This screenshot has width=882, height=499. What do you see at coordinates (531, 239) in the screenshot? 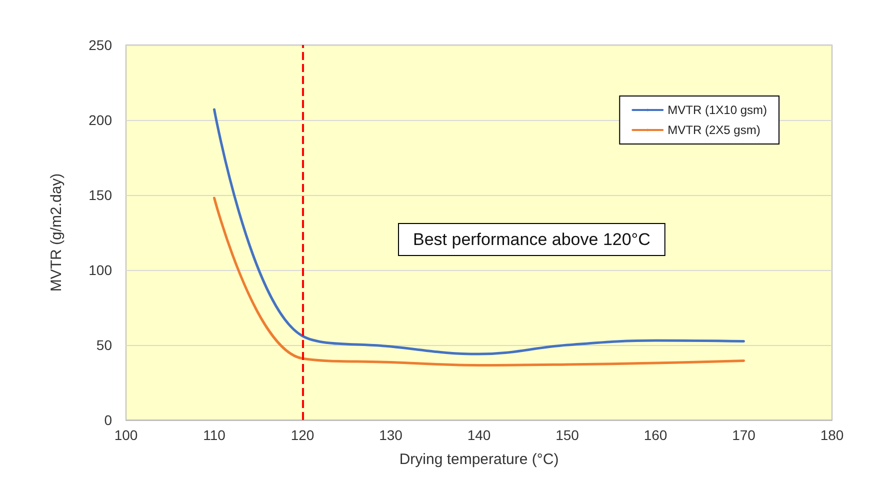
I see `annotation: Best performance above 120°C` at bounding box center [531, 239].